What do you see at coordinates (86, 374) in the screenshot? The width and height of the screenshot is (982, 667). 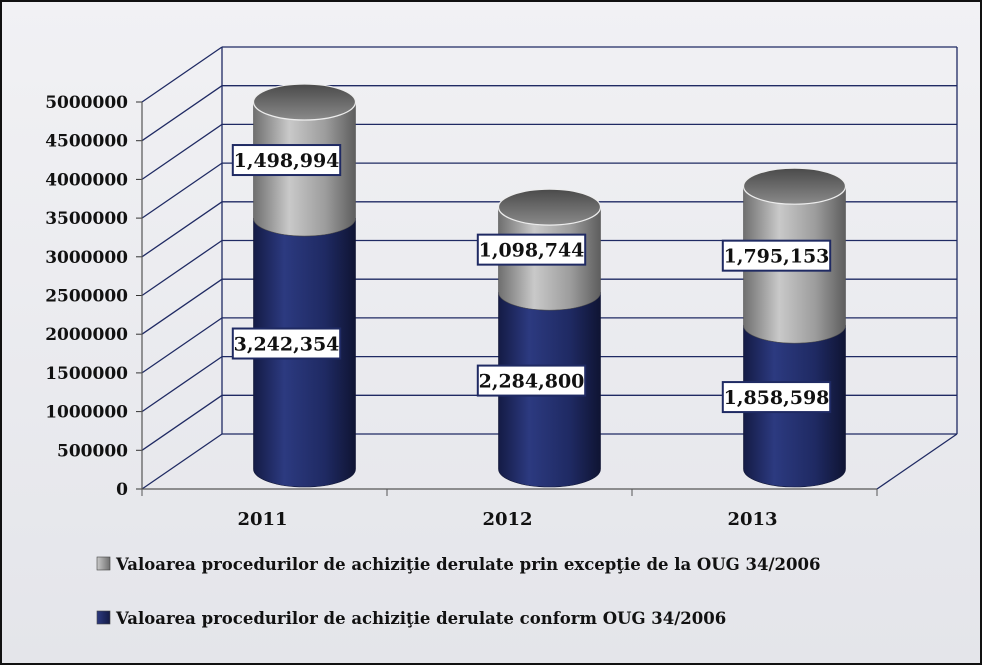 I see `y-tick-label: 1500000` at bounding box center [86, 374].